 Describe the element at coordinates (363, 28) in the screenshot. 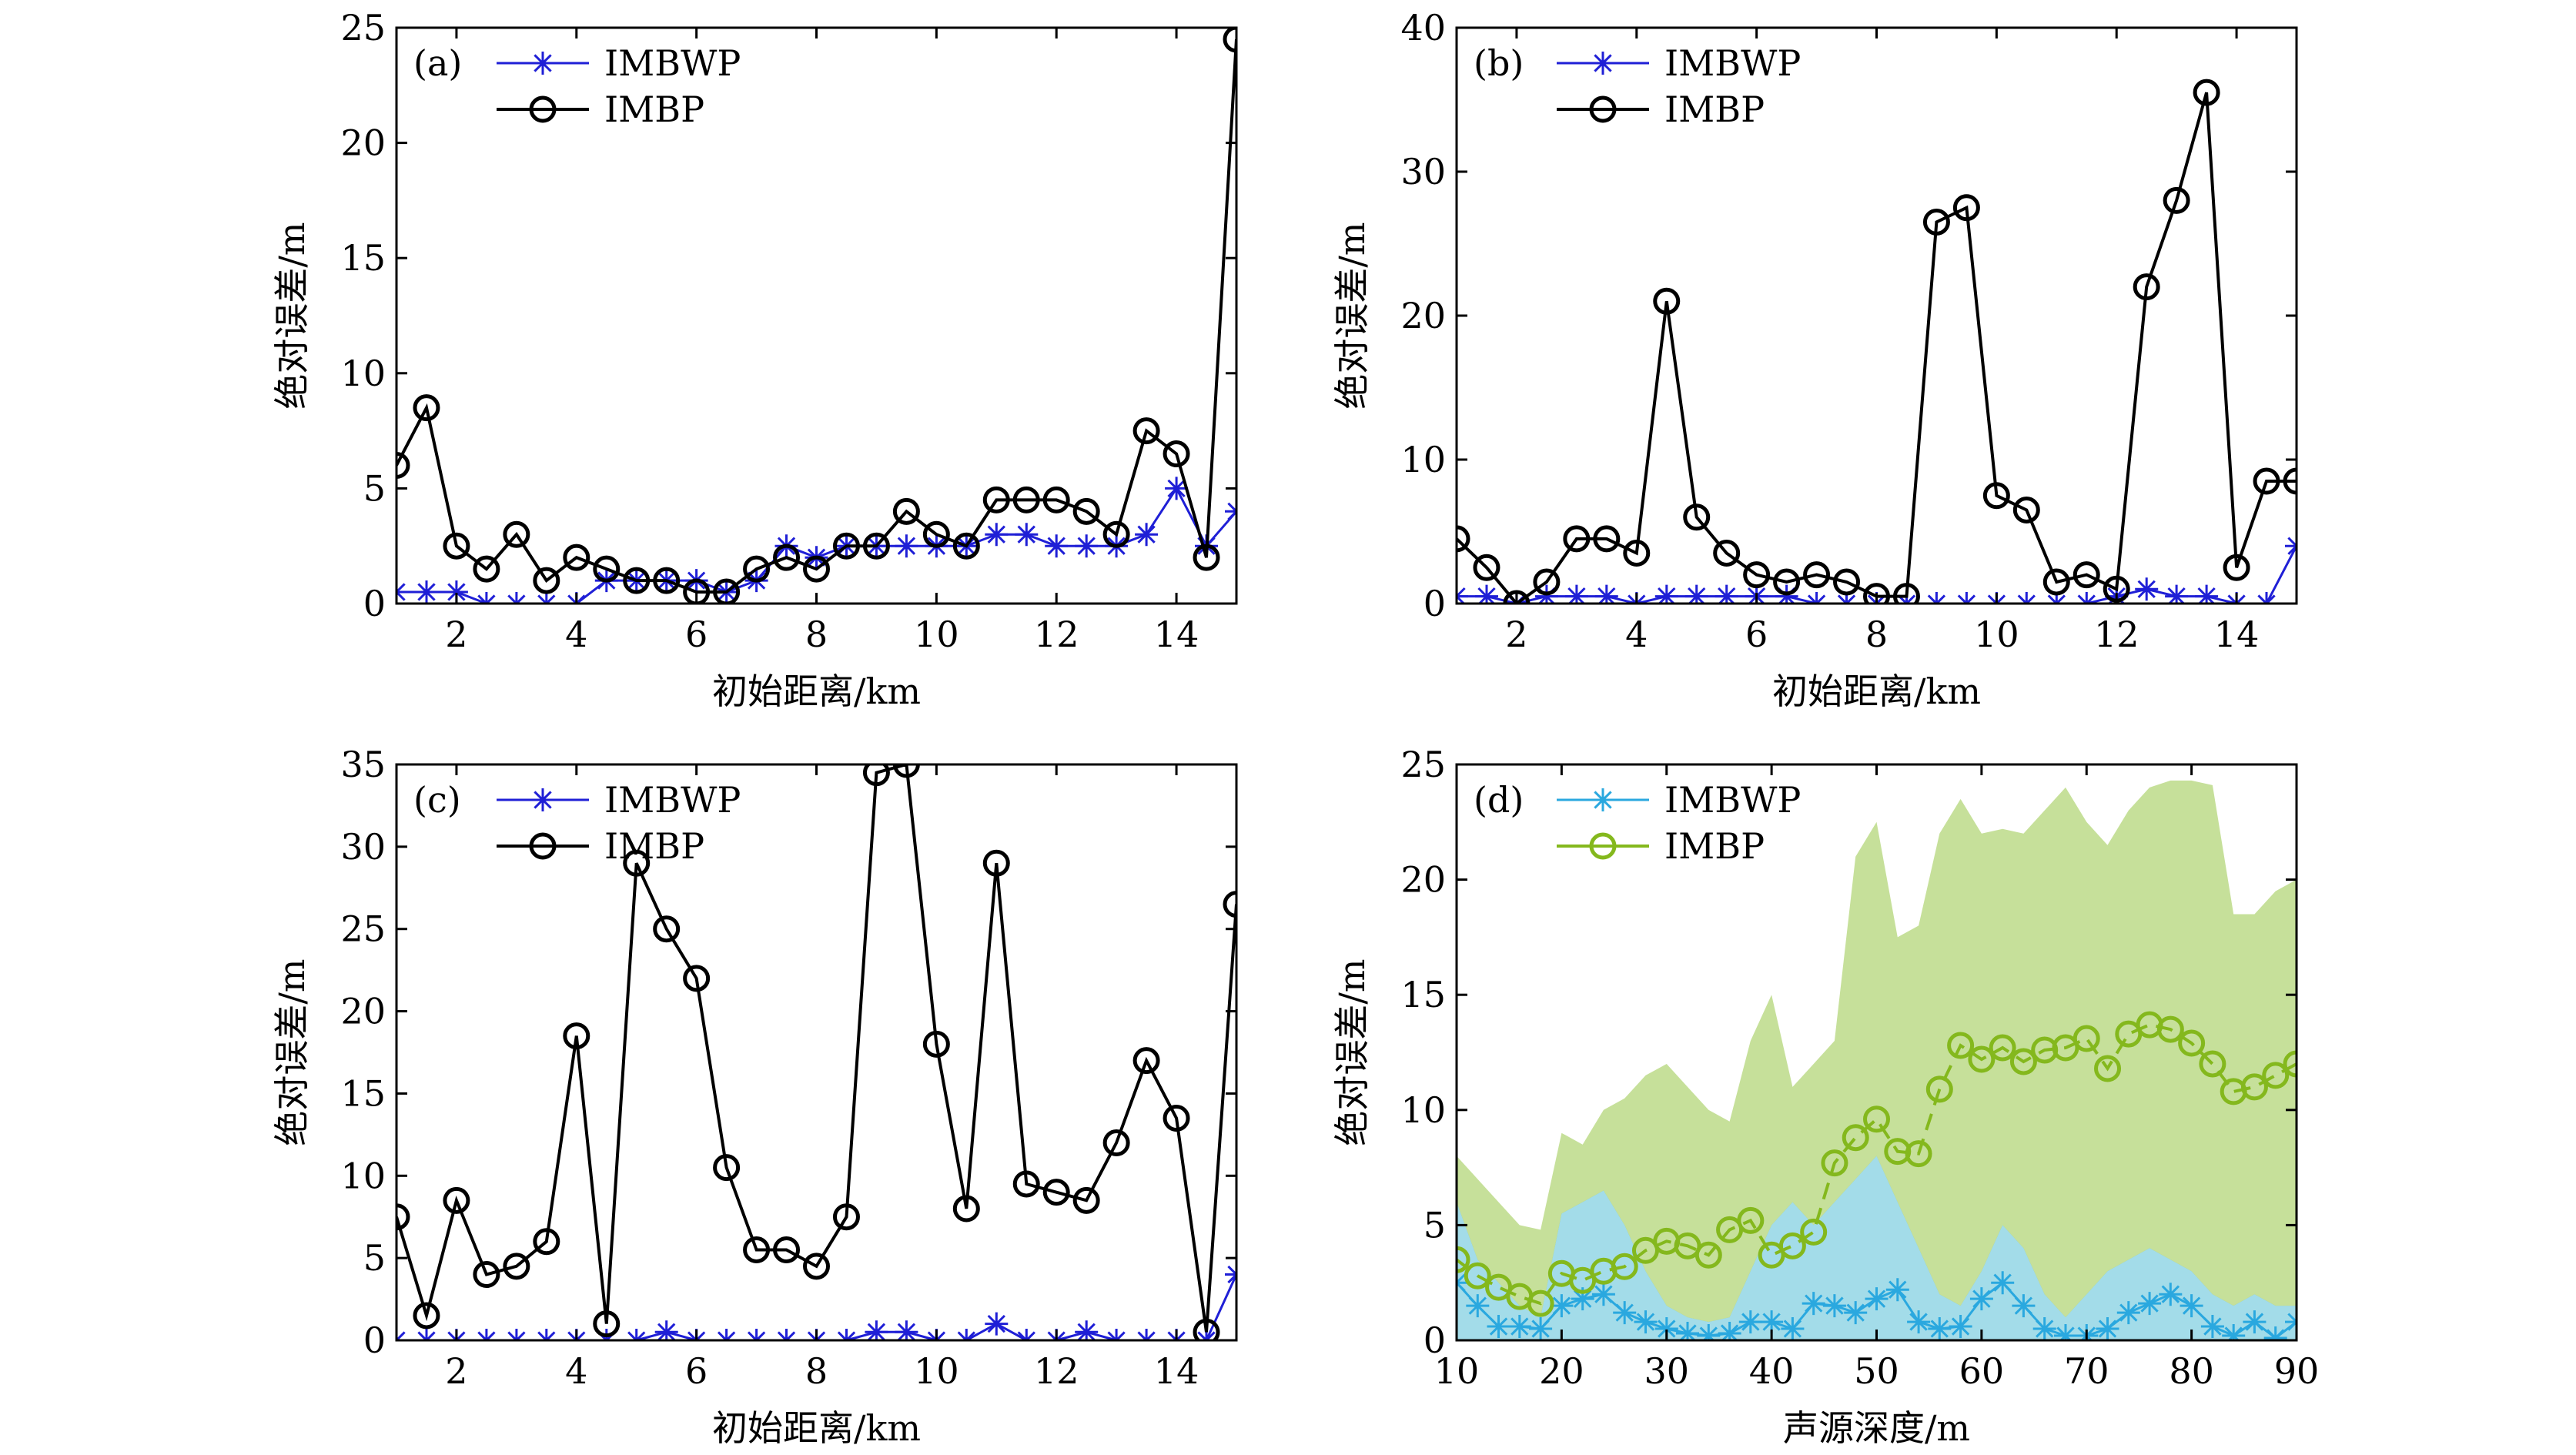

I see `y-tick-label: 25` at that location.